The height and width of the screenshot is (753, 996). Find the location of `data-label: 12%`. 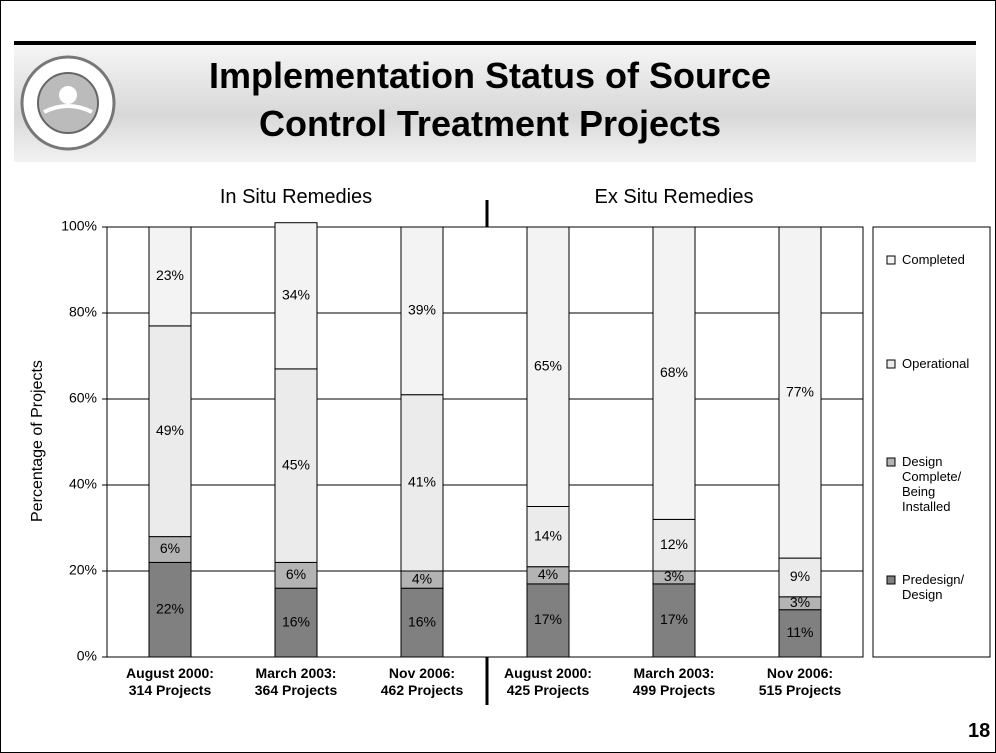

data-label: 12% is located at coordinates (674, 544).